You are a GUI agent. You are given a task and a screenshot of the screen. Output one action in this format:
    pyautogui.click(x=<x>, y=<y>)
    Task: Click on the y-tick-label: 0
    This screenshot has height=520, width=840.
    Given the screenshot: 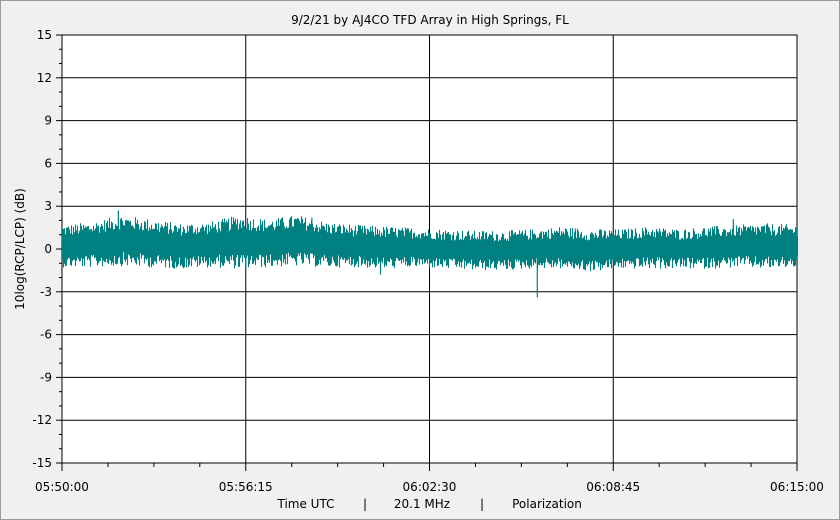 What is the action you would take?
    pyautogui.click(x=48, y=249)
    